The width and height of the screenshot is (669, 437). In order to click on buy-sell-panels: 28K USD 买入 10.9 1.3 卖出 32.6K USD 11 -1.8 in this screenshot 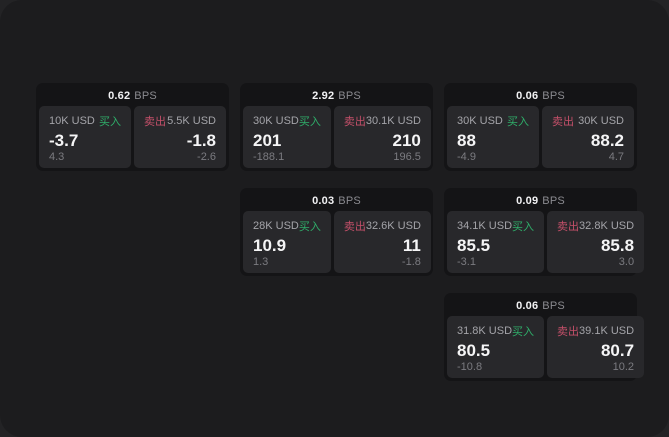, I will do `click(337, 242)`.